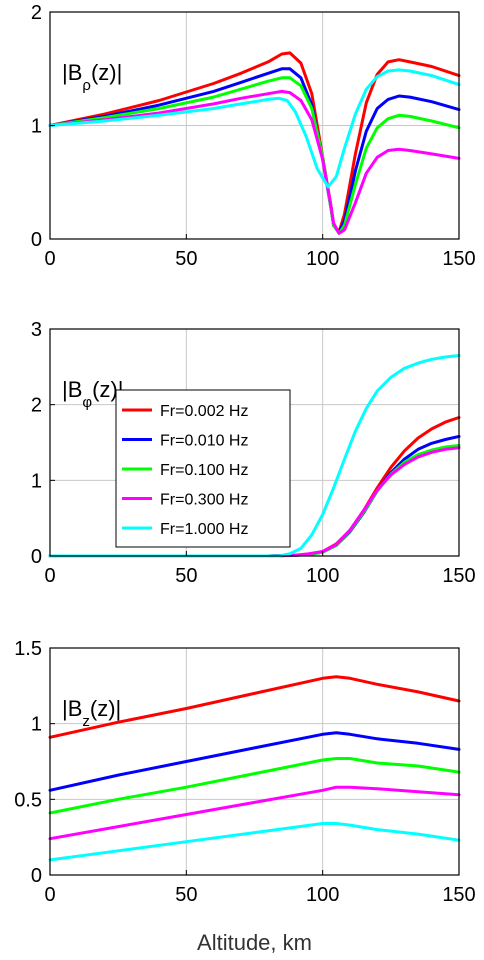 The image size is (484, 960). I want to click on legend-entry: Fr=0.002 Hz, so click(204, 411).